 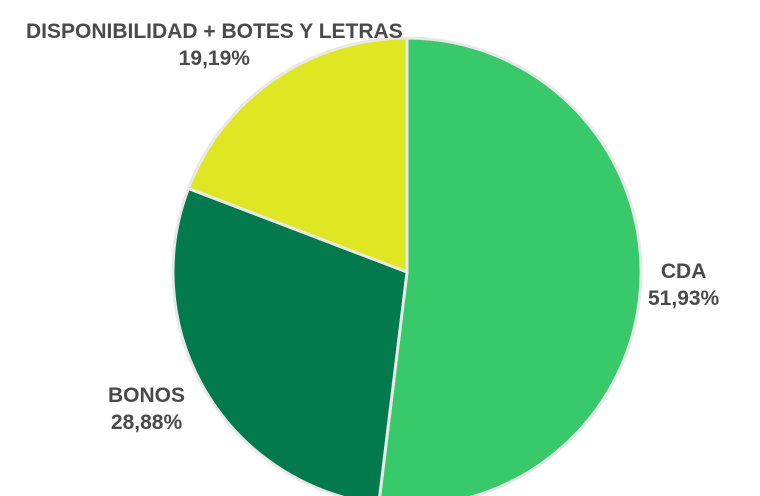 What do you see at coordinates (683, 271) in the screenshot?
I see `slice-name-cda: CDA` at bounding box center [683, 271].